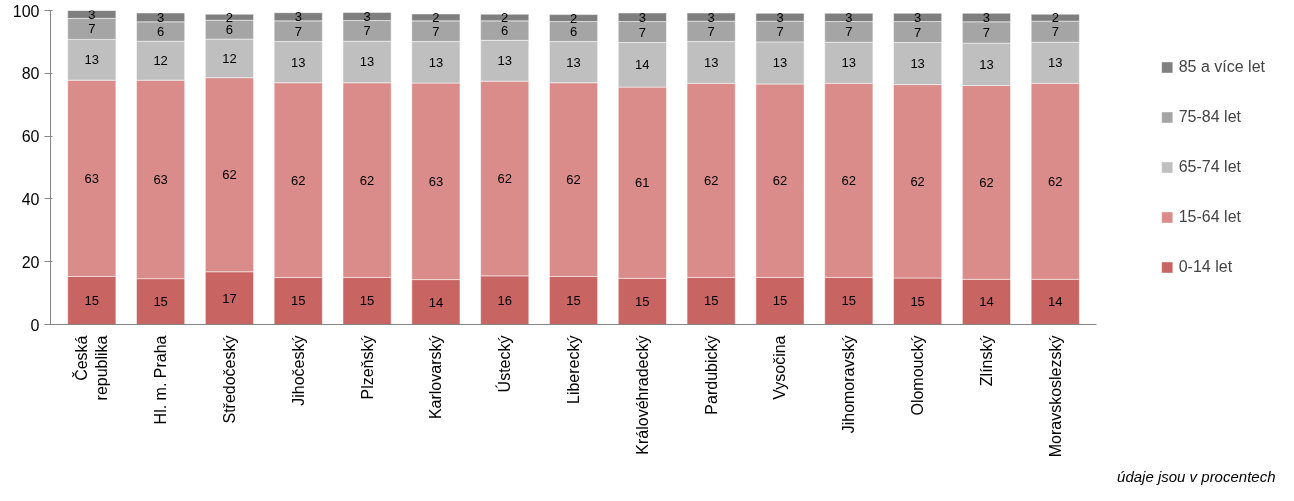  What do you see at coordinates (1205, 267) in the screenshot?
I see `legend-label: 0-14 let` at bounding box center [1205, 267].